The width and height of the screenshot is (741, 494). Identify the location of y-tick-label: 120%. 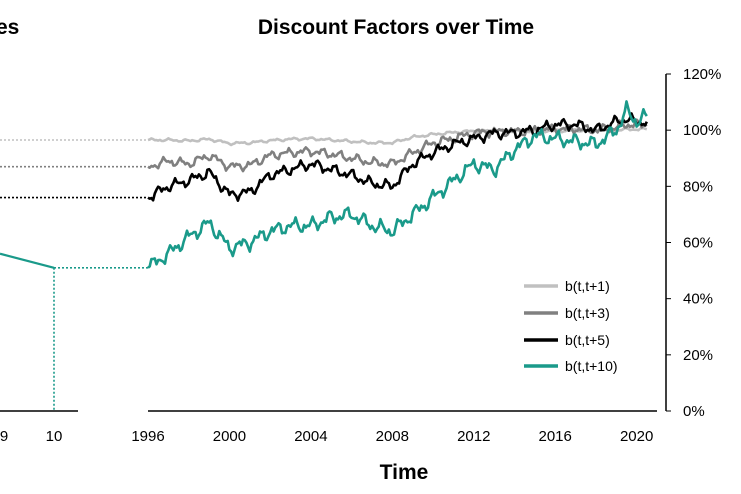
(702, 74).